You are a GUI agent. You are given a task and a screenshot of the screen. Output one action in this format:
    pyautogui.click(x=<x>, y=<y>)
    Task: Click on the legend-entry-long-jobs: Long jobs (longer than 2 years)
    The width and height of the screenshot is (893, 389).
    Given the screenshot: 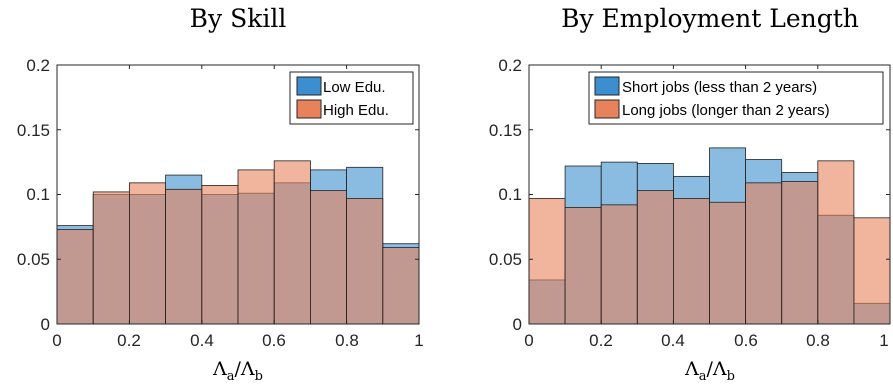 What is the action you would take?
    pyautogui.click(x=726, y=110)
    